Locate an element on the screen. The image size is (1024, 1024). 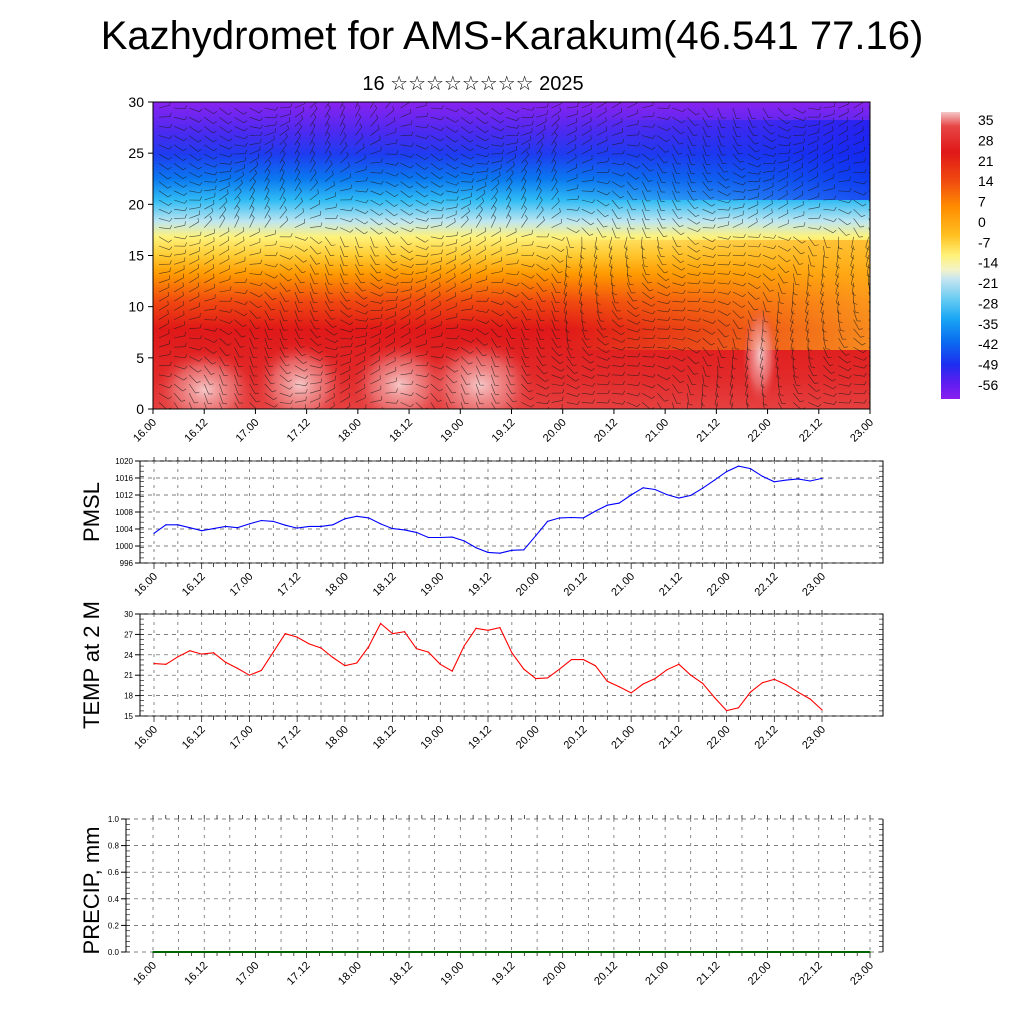
warm-core is located at coordinates (400, 376).